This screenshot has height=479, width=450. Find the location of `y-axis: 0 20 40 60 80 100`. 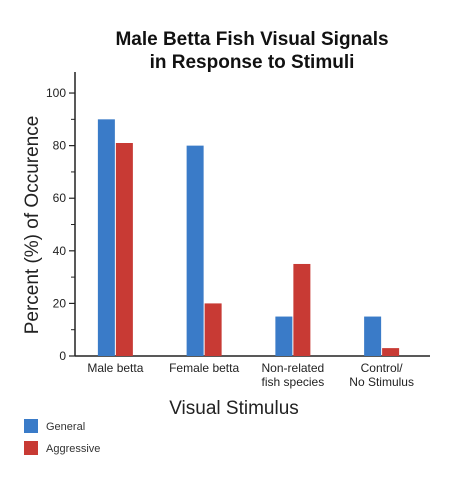

y-axis: 0 20 40 60 80 100 is located at coordinates (61, 217).